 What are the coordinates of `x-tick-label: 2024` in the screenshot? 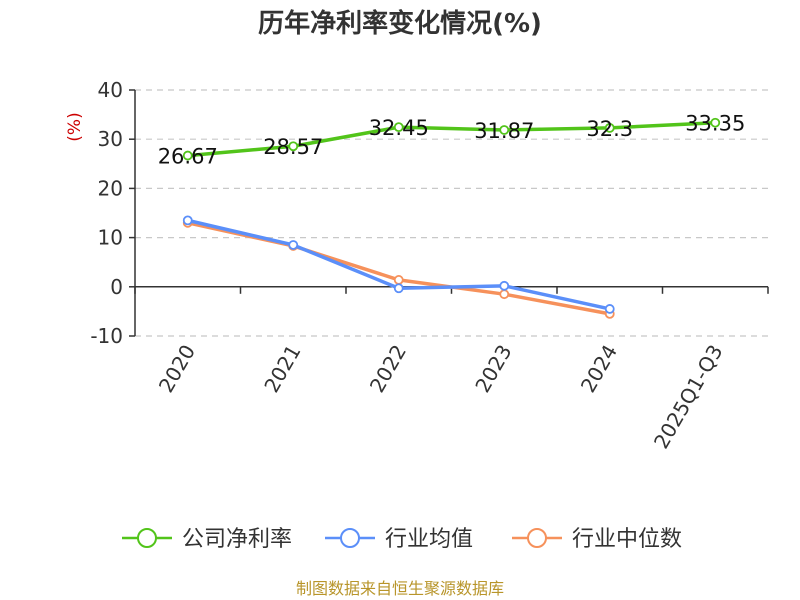 It's located at (599, 369).